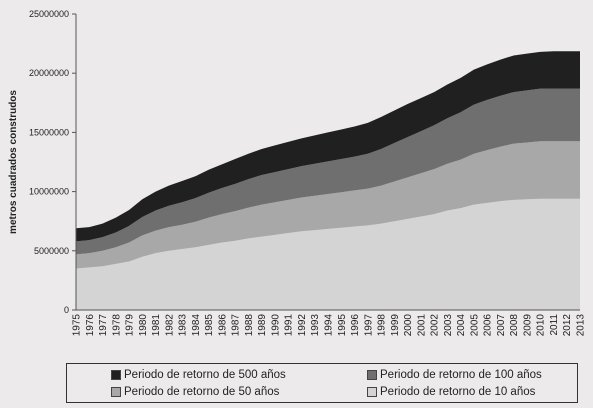  I want to click on y-tick-label: 0, so click(66, 310).